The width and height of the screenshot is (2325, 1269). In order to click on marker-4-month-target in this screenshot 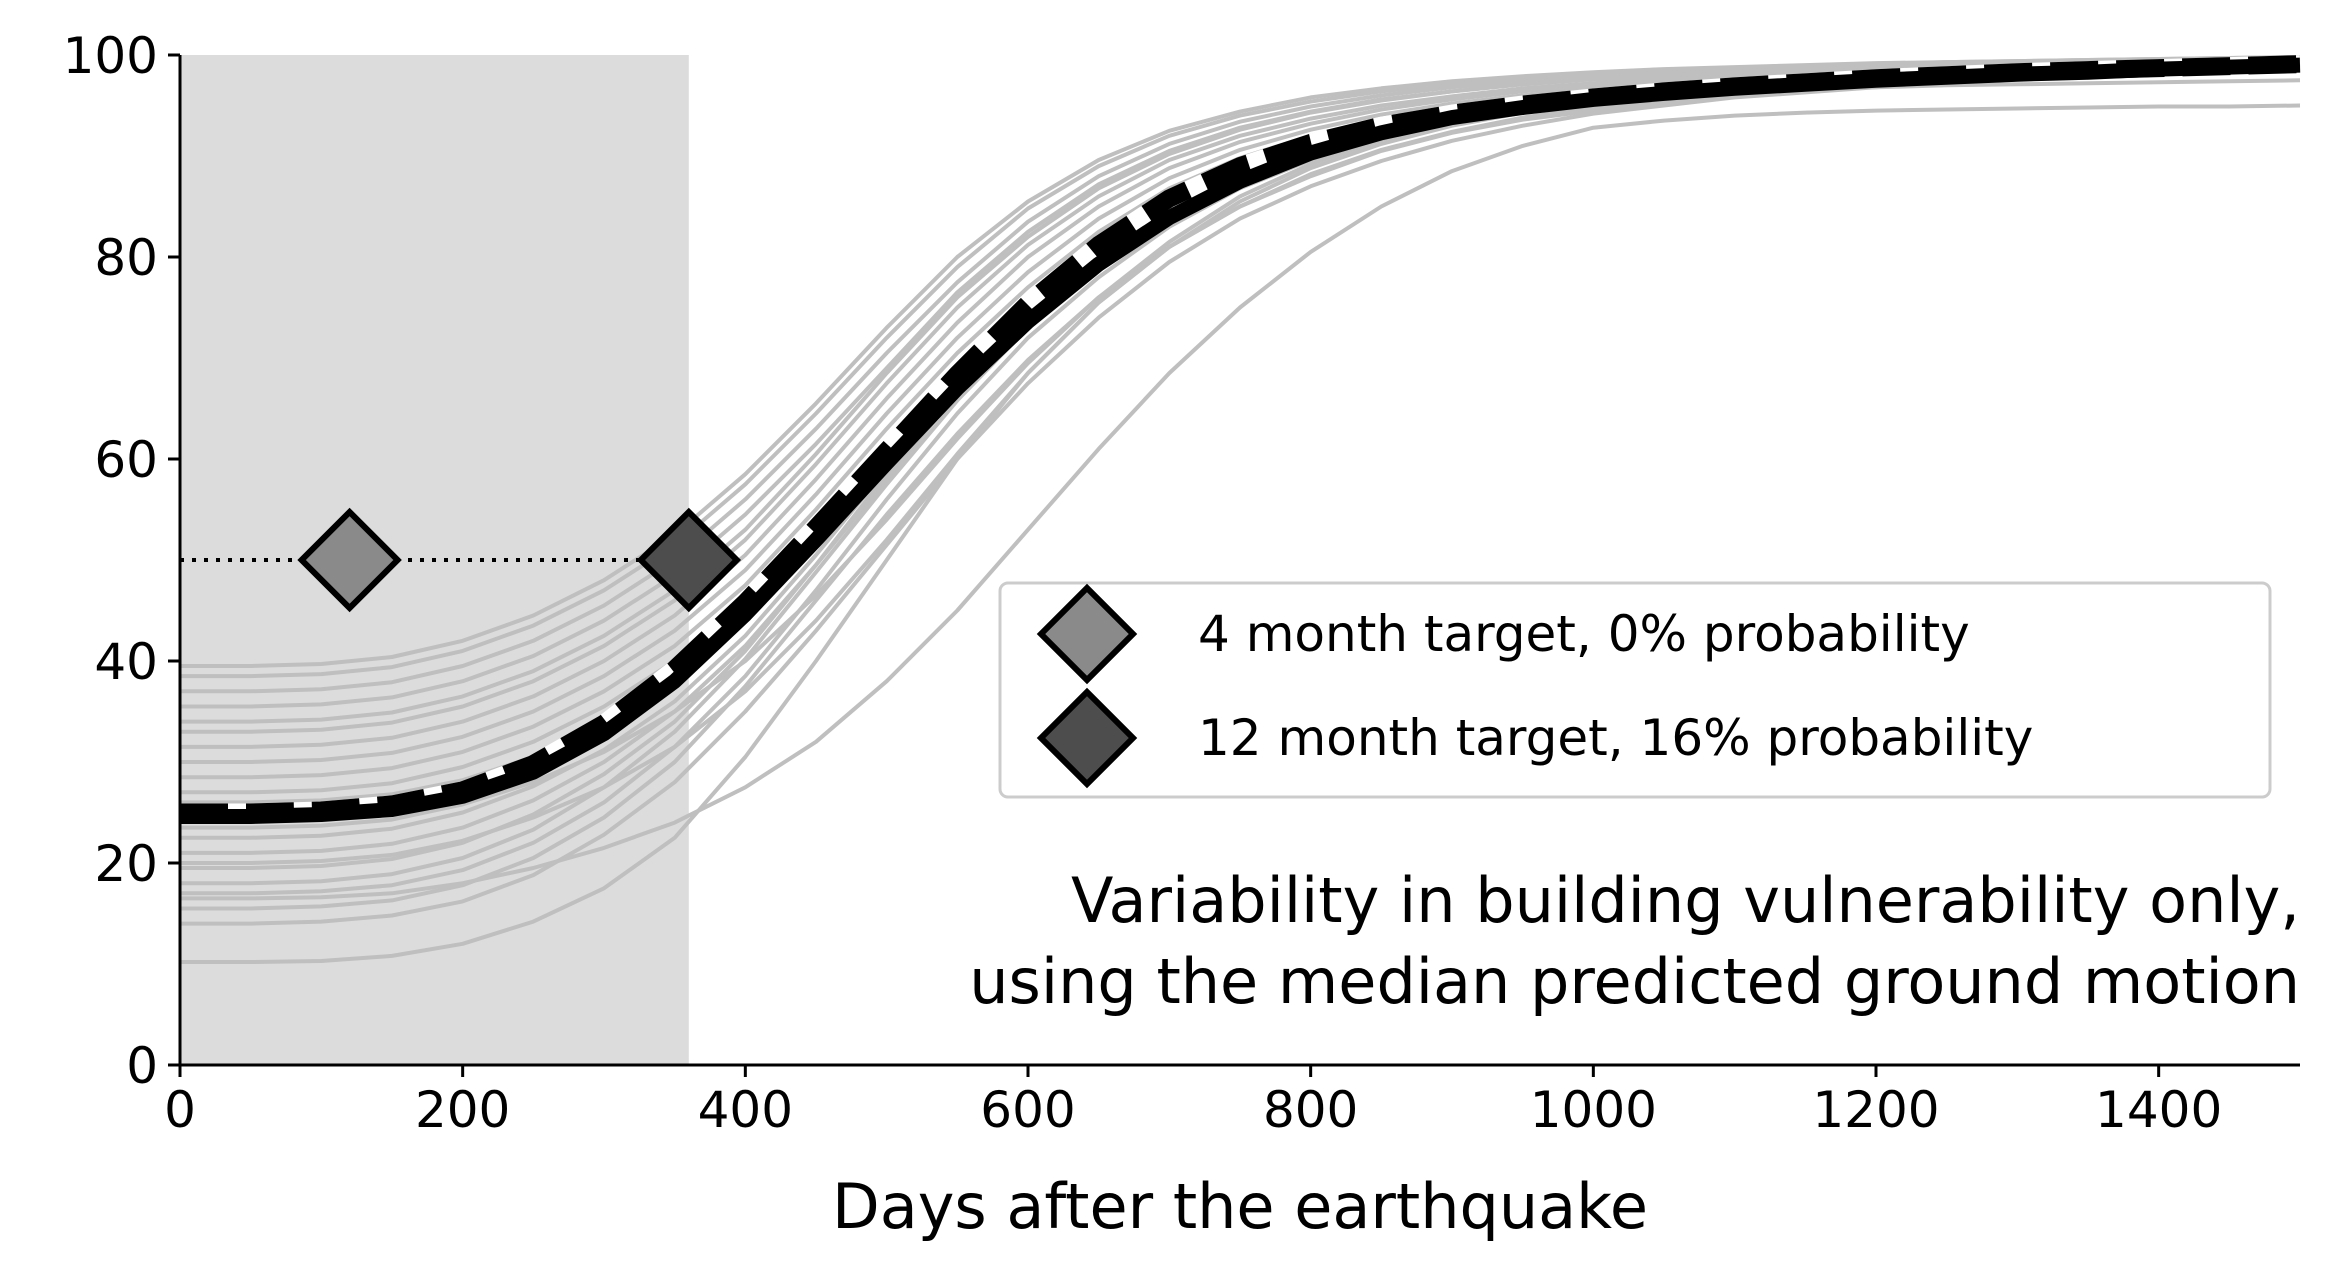, I will do `click(349, 560)`.